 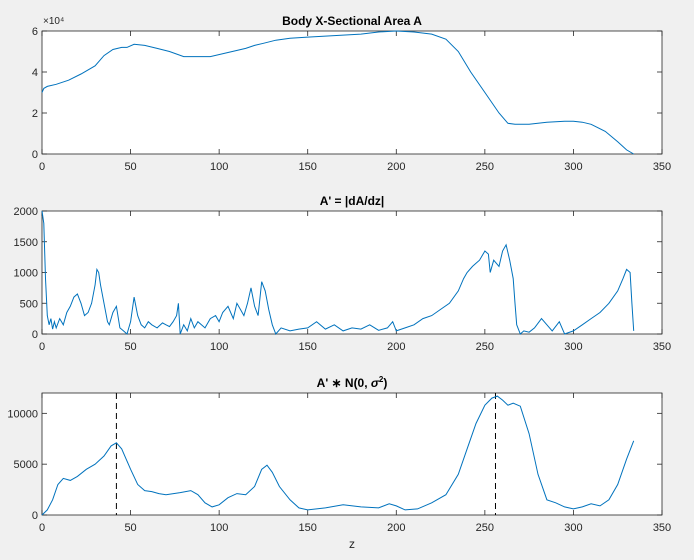 I want to click on y-tick-label: 1500, so click(x=26, y=243).